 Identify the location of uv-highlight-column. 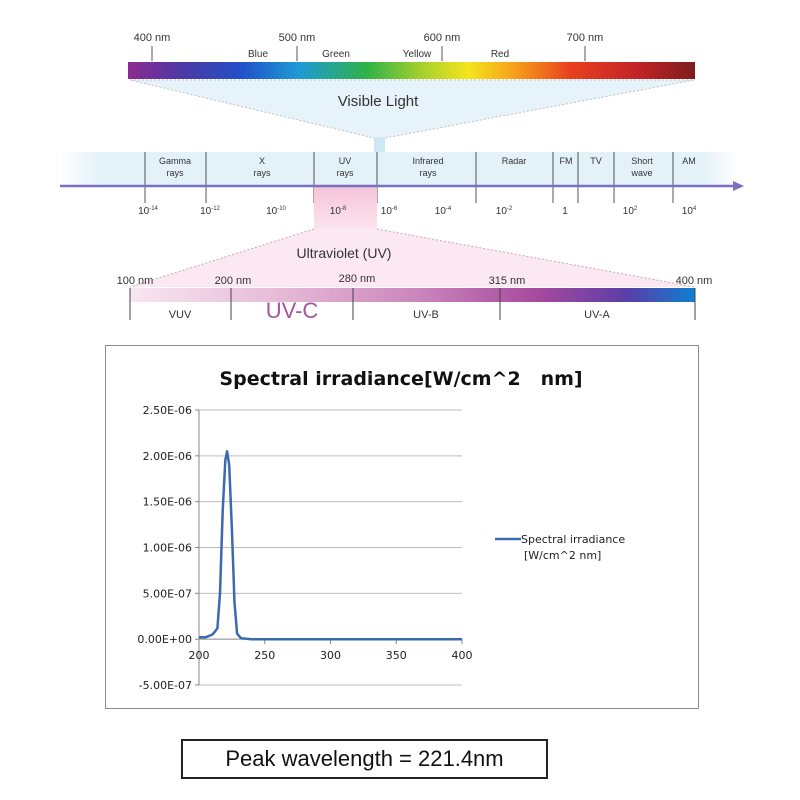
(345, 208).